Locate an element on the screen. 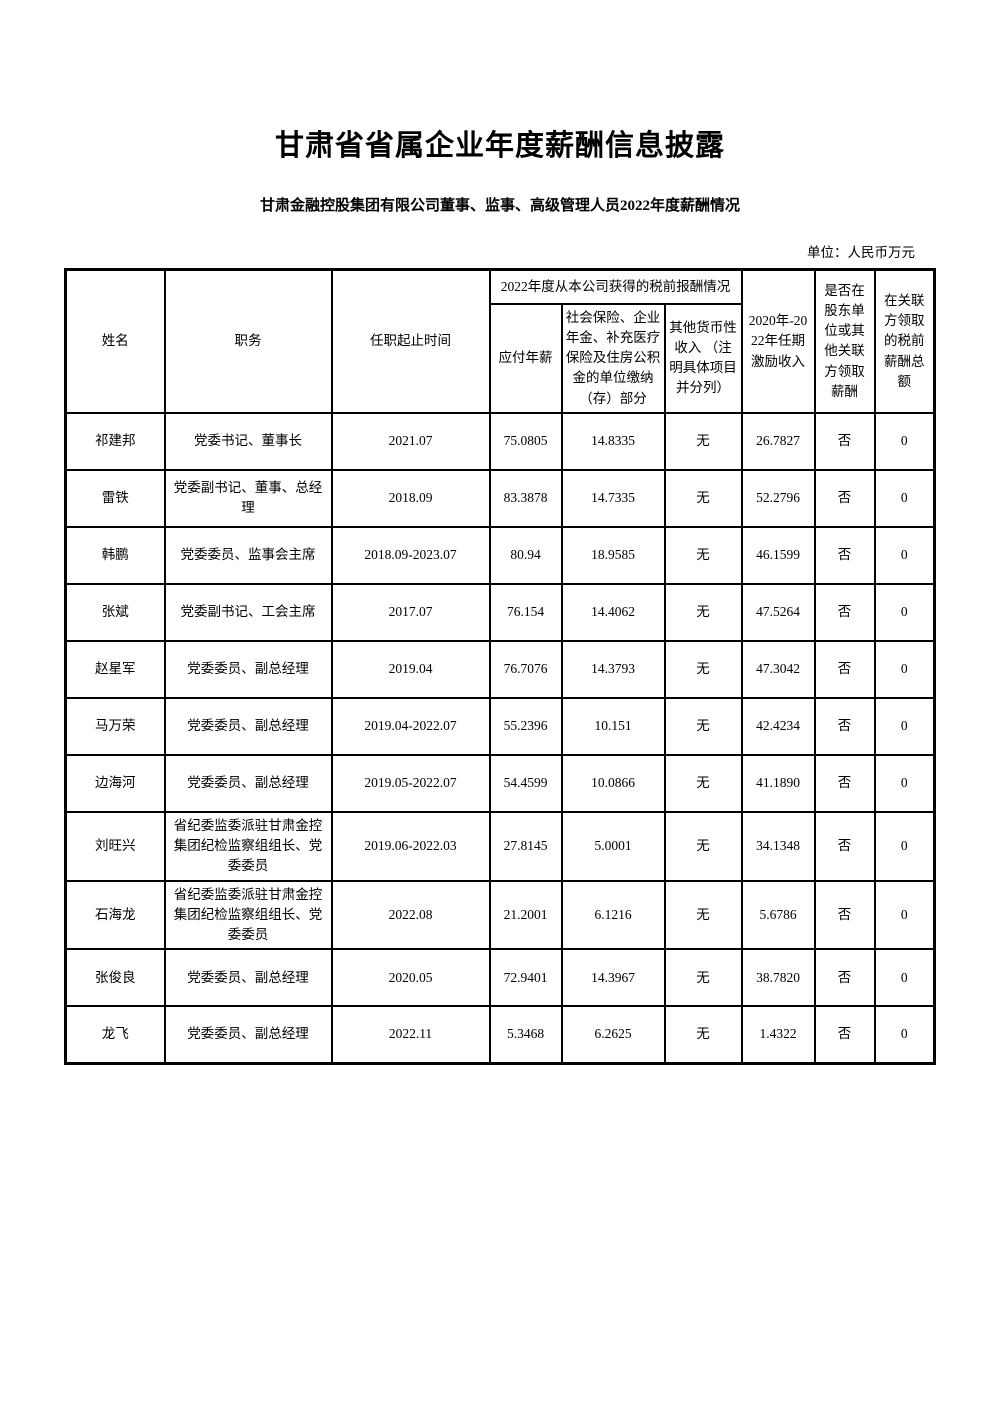 This screenshot has height=1414, width=1000. cell-name: 张俊良 is located at coordinates (115, 978).